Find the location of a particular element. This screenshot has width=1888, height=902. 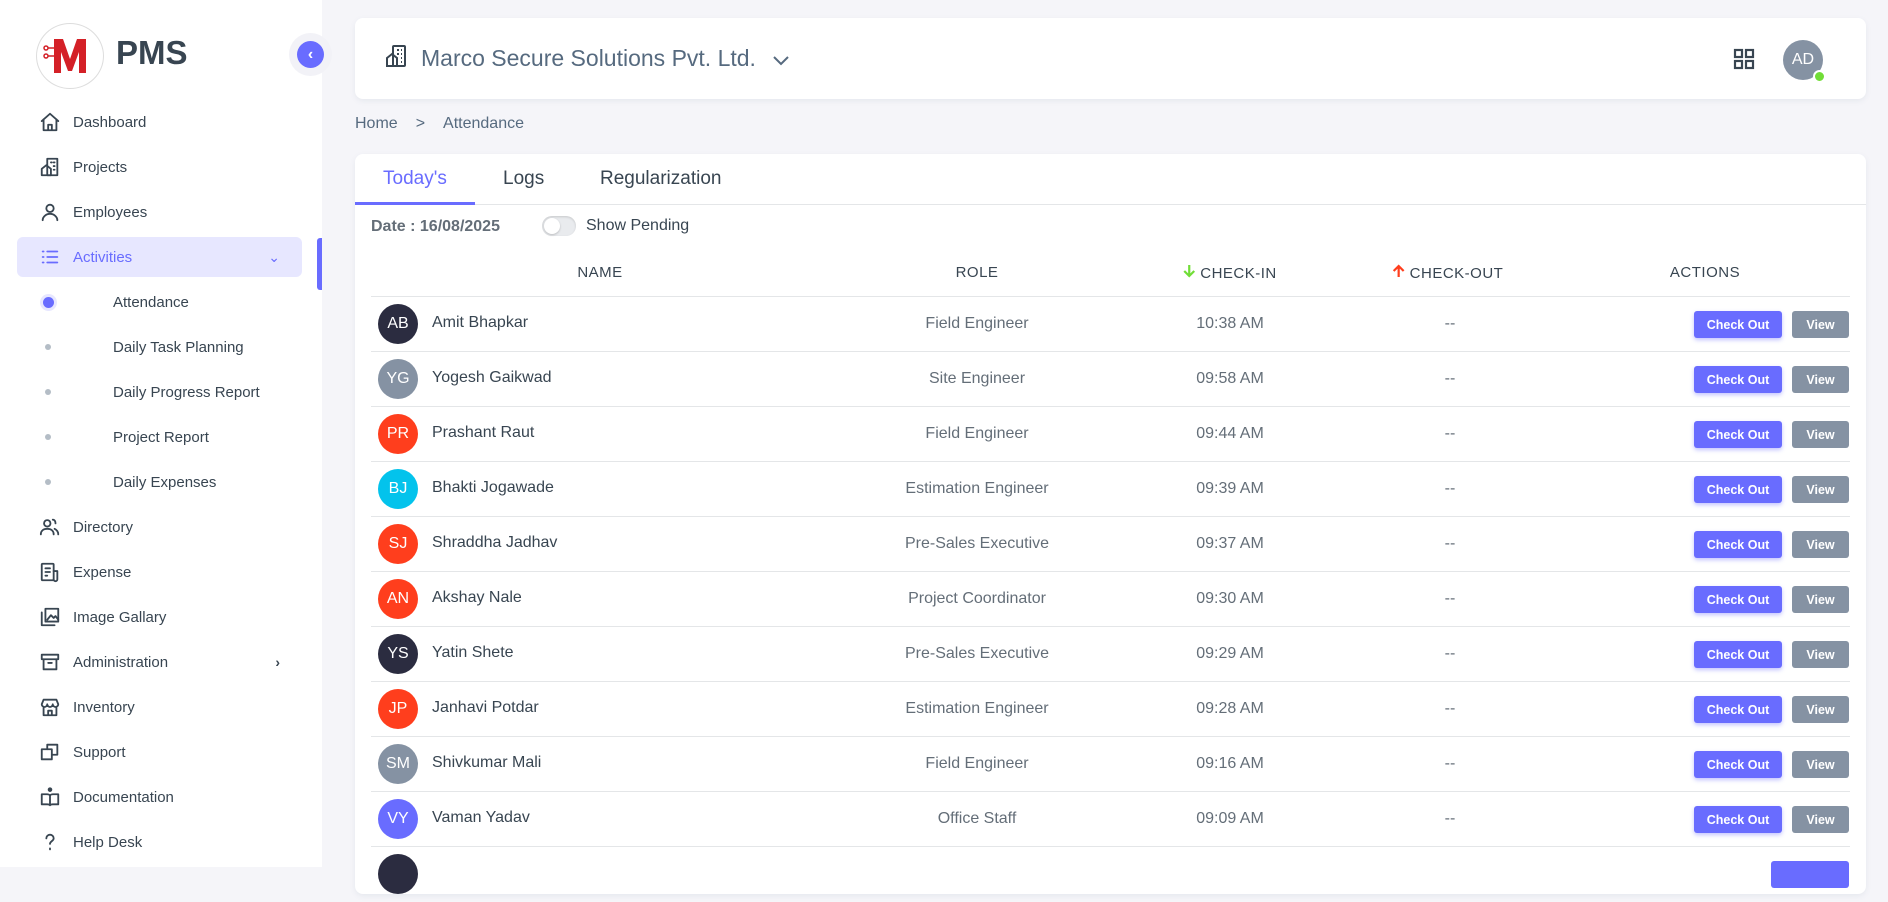

sidebar-item-projects: Projects is located at coordinates (159, 167).